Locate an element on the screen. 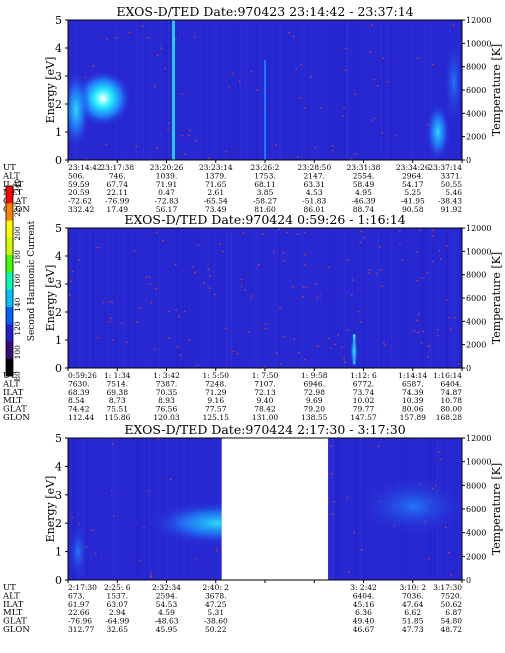 This screenshot has height=653, width=505. y-tick-label: 2 is located at coordinates (58, 104).